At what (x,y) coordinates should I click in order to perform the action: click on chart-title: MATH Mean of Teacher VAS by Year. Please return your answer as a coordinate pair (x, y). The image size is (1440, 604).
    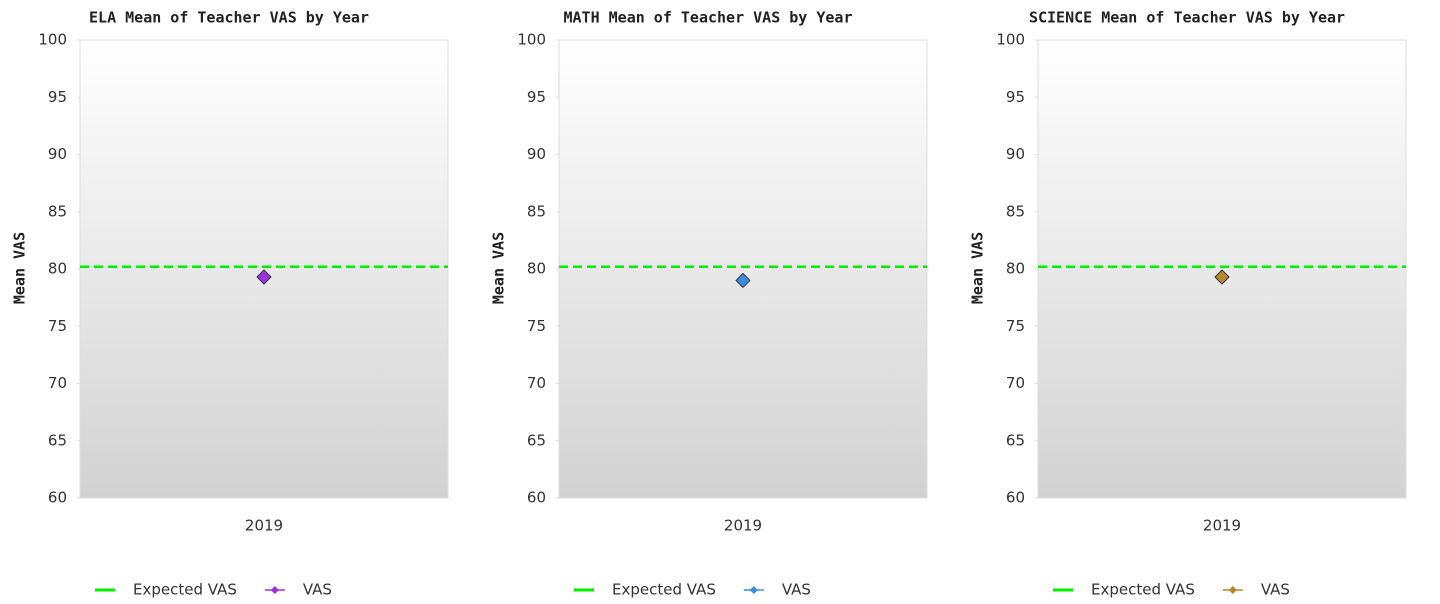
    Looking at the image, I should click on (708, 18).